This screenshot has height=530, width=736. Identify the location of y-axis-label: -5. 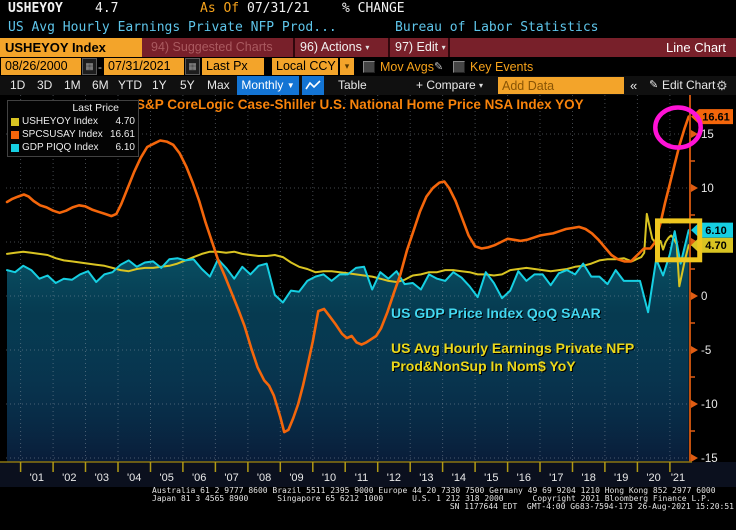
(706, 351).